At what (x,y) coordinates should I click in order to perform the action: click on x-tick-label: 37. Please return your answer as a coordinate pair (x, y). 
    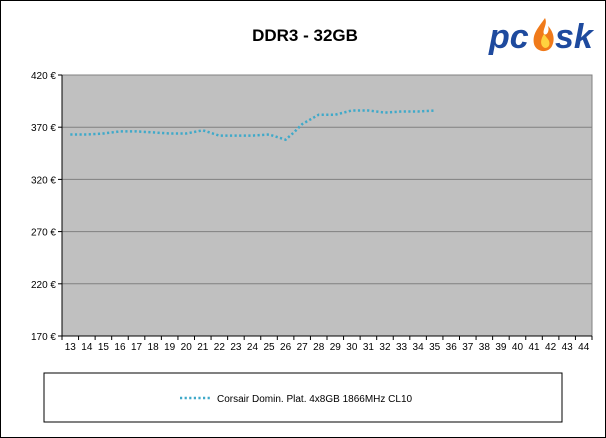
    Looking at the image, I should click on (468, 347).